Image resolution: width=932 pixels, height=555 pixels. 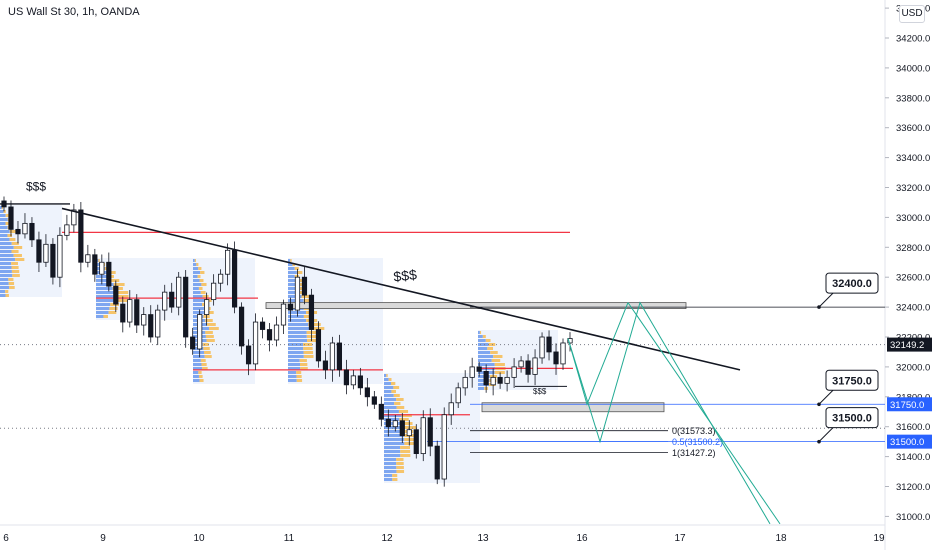 I want to click on currency-button: USD, so click(x=912, y=14).